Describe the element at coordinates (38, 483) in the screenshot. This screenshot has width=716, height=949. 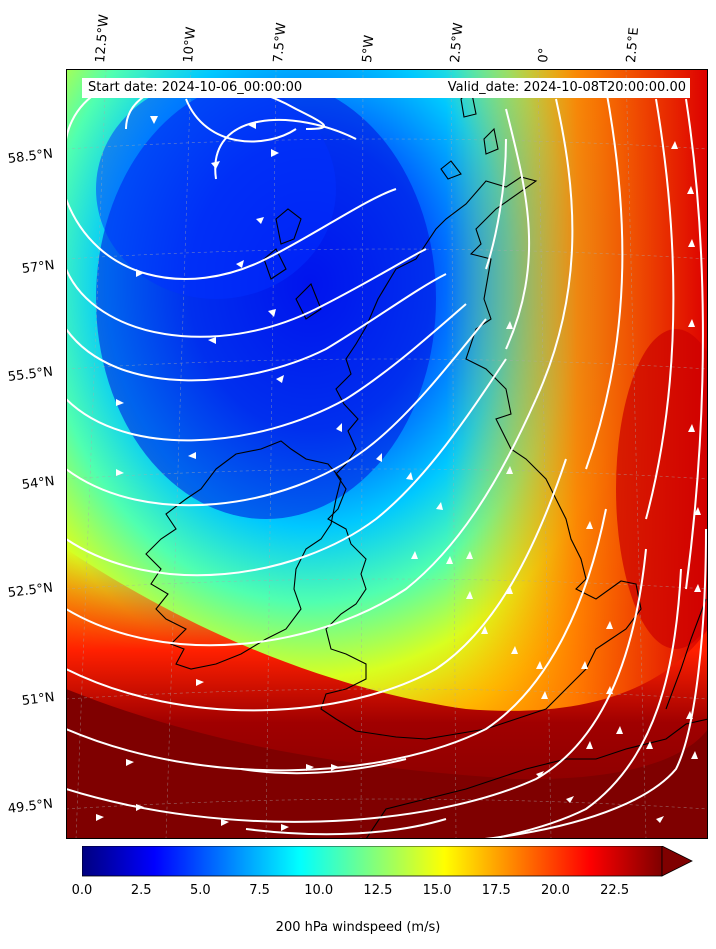
I see `latitude-label: 54°N` at that location.